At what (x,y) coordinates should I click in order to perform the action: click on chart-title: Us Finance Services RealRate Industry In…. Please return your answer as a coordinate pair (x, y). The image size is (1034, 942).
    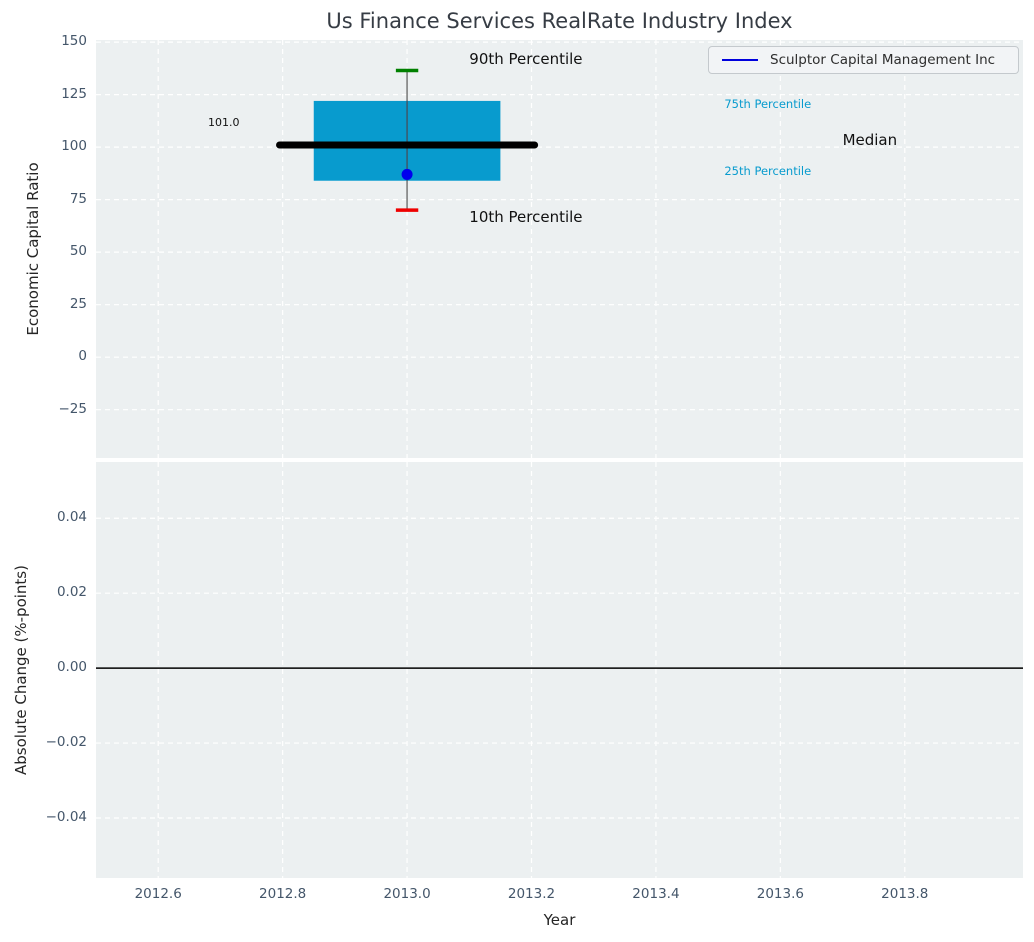
    Looking at the image, I should click on (559, 21).